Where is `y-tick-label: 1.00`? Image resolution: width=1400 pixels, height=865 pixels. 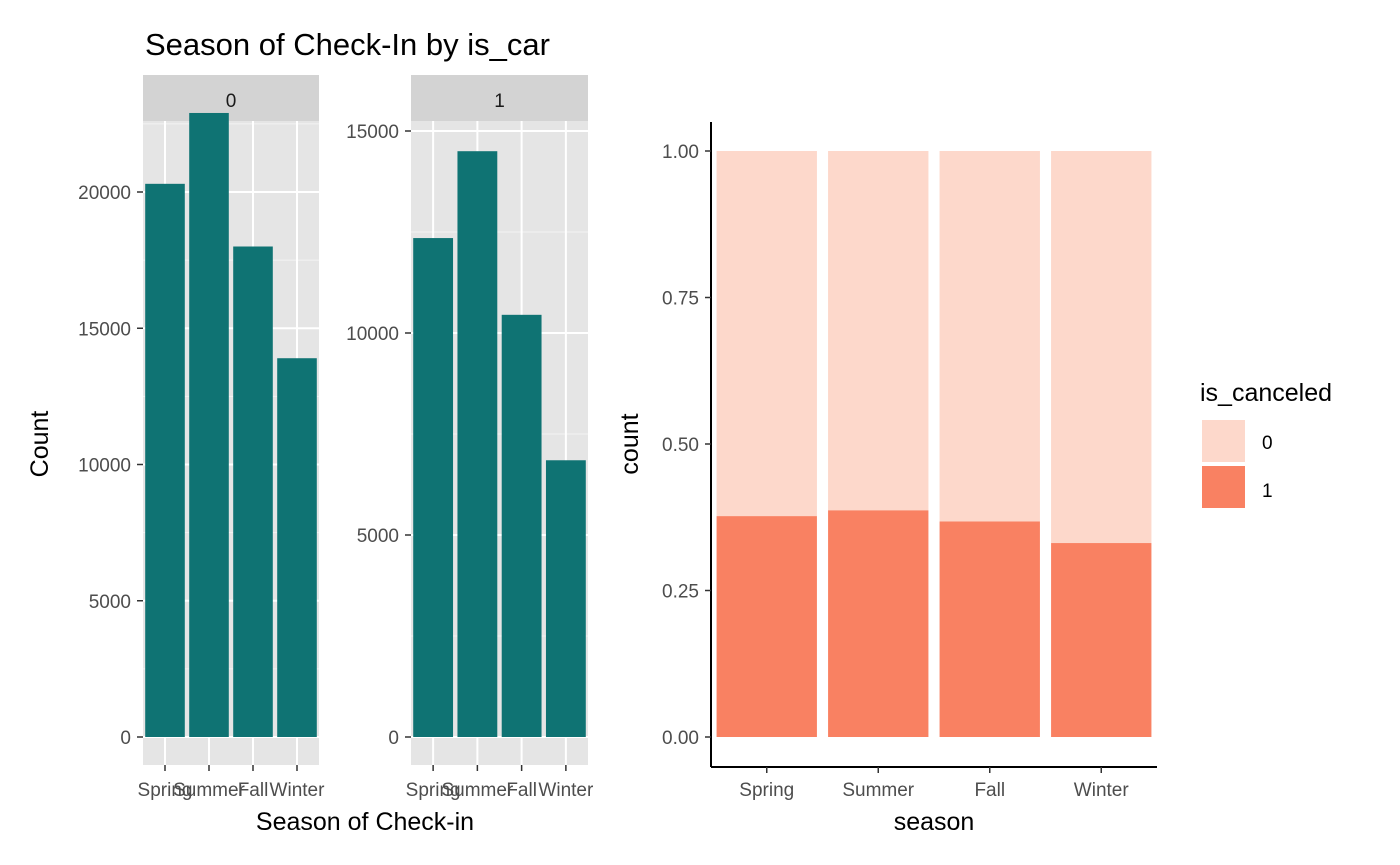 y-tick-label: 1.00 is located at coordinates (680, 152).